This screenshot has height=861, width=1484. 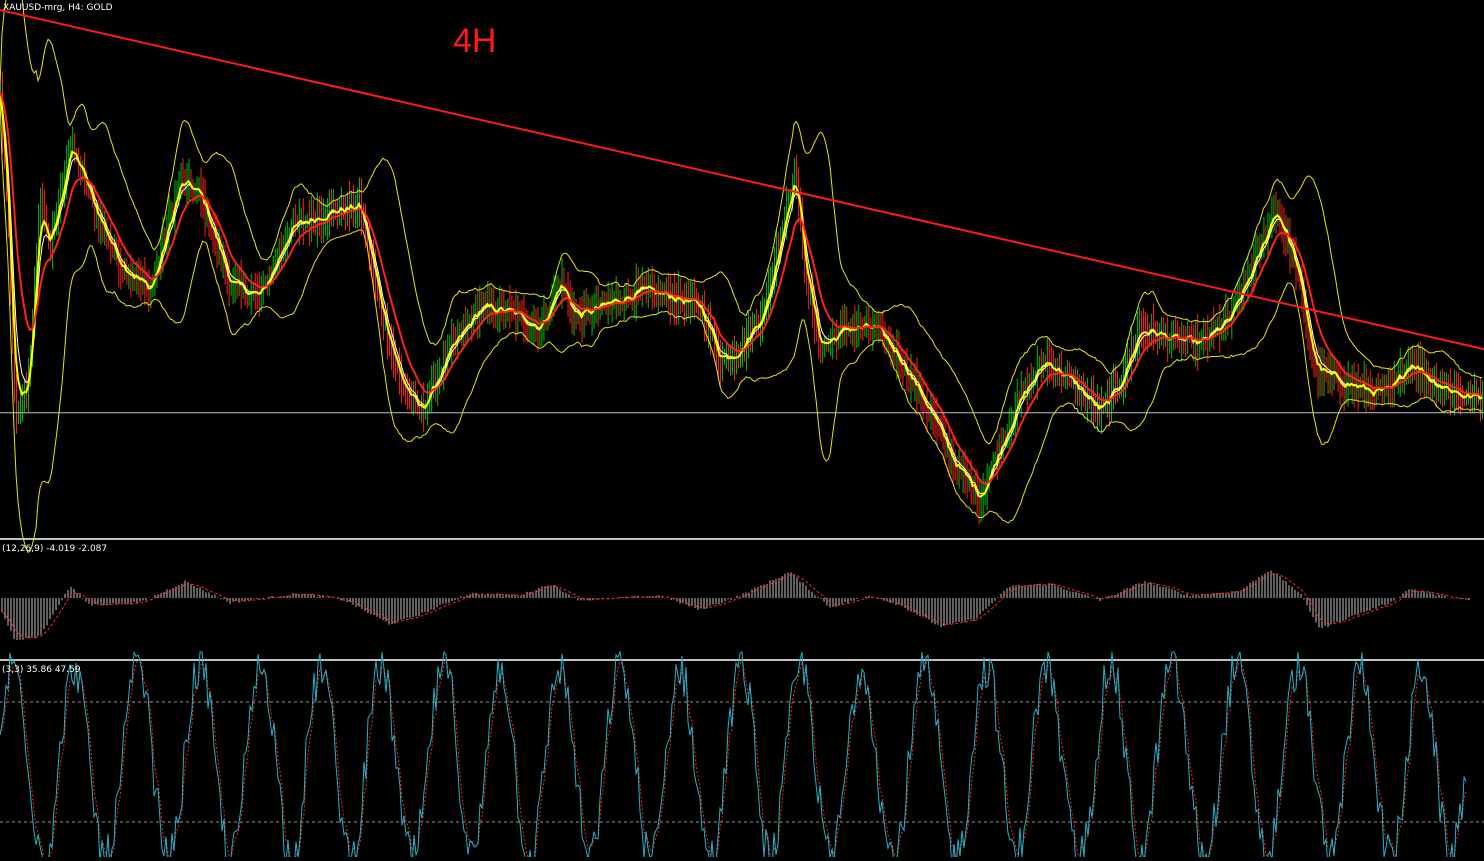 I want to click on timeframe-annotation: 4H, so click(x=475, y=41).